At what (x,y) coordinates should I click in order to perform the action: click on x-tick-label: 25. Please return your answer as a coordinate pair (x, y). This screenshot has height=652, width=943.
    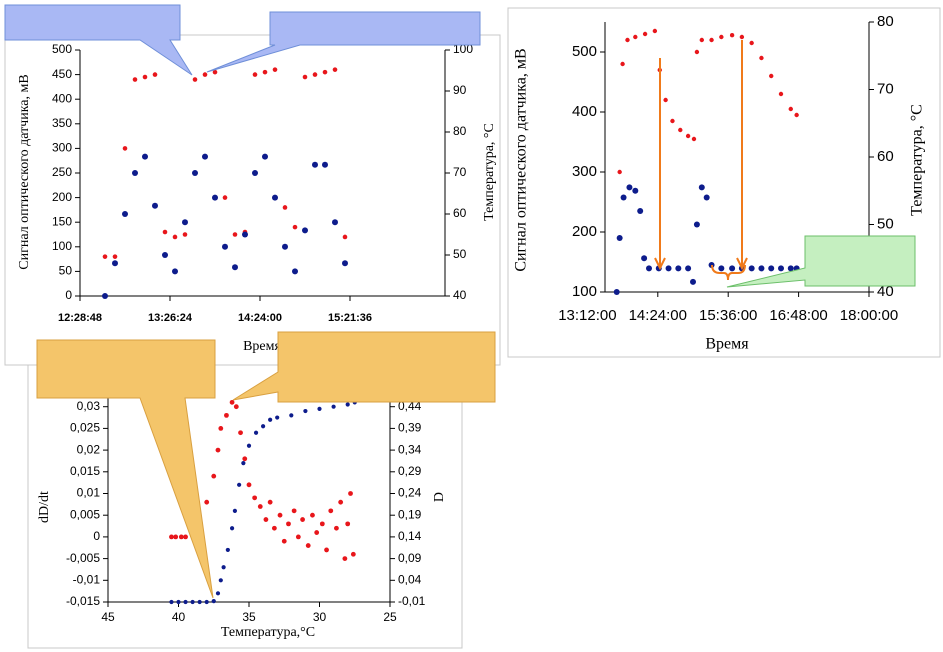
    Looking at the image, I should click on (390, 617).